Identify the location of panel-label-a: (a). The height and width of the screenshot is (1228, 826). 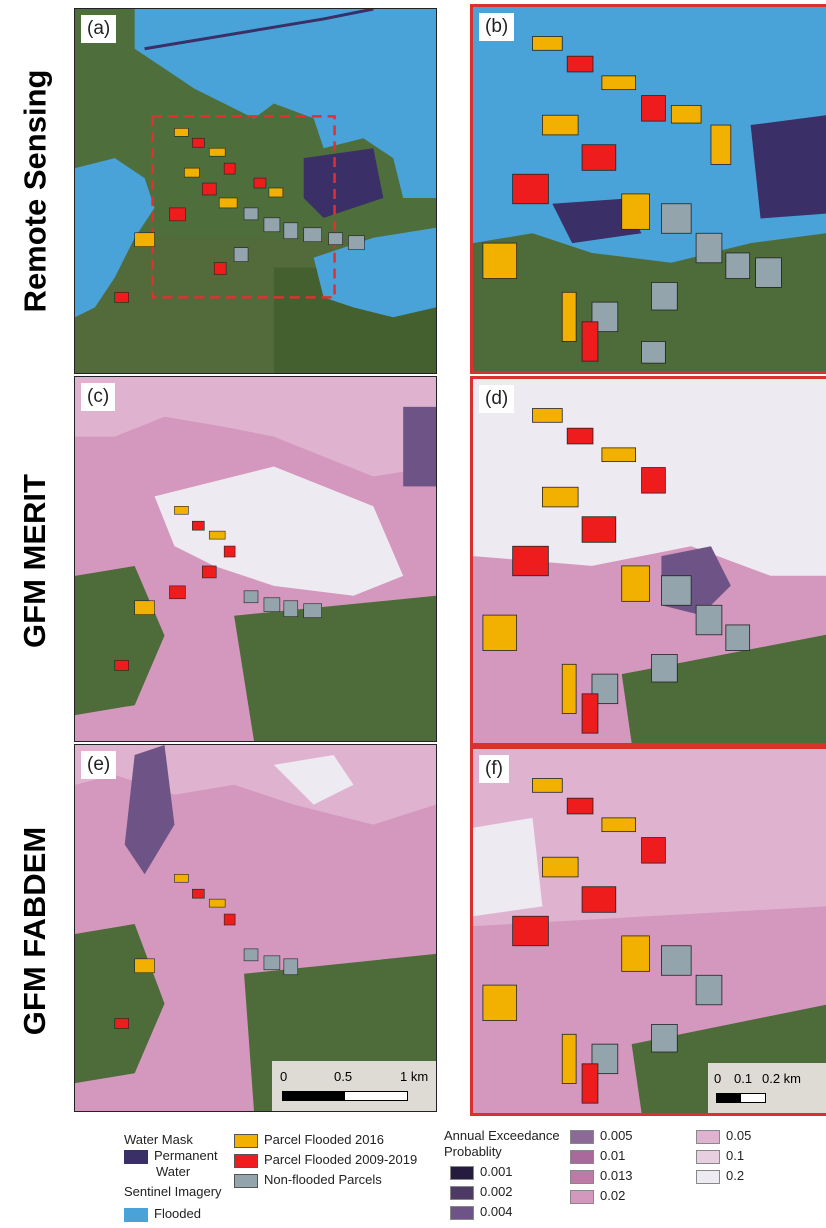
(99, 29).